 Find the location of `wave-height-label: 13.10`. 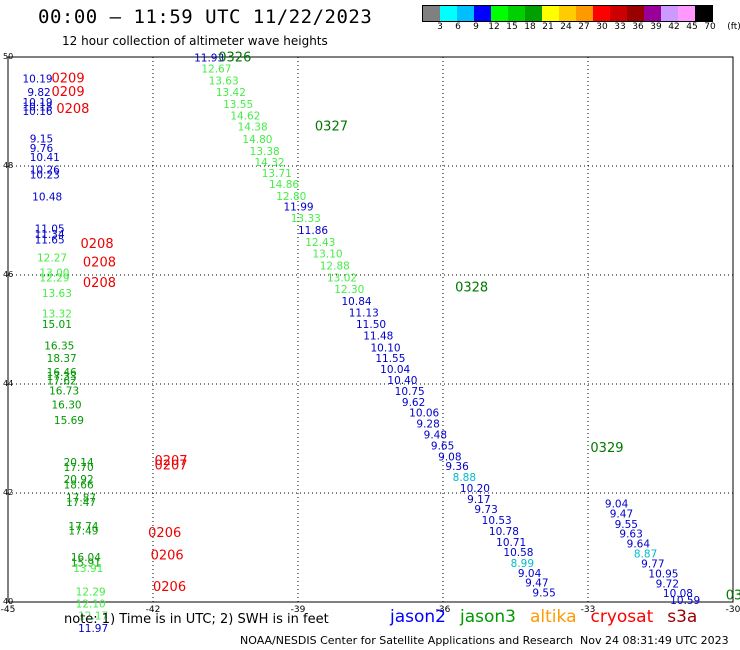

wave-height-label: 13.10 is located at coordinates (328, 255).